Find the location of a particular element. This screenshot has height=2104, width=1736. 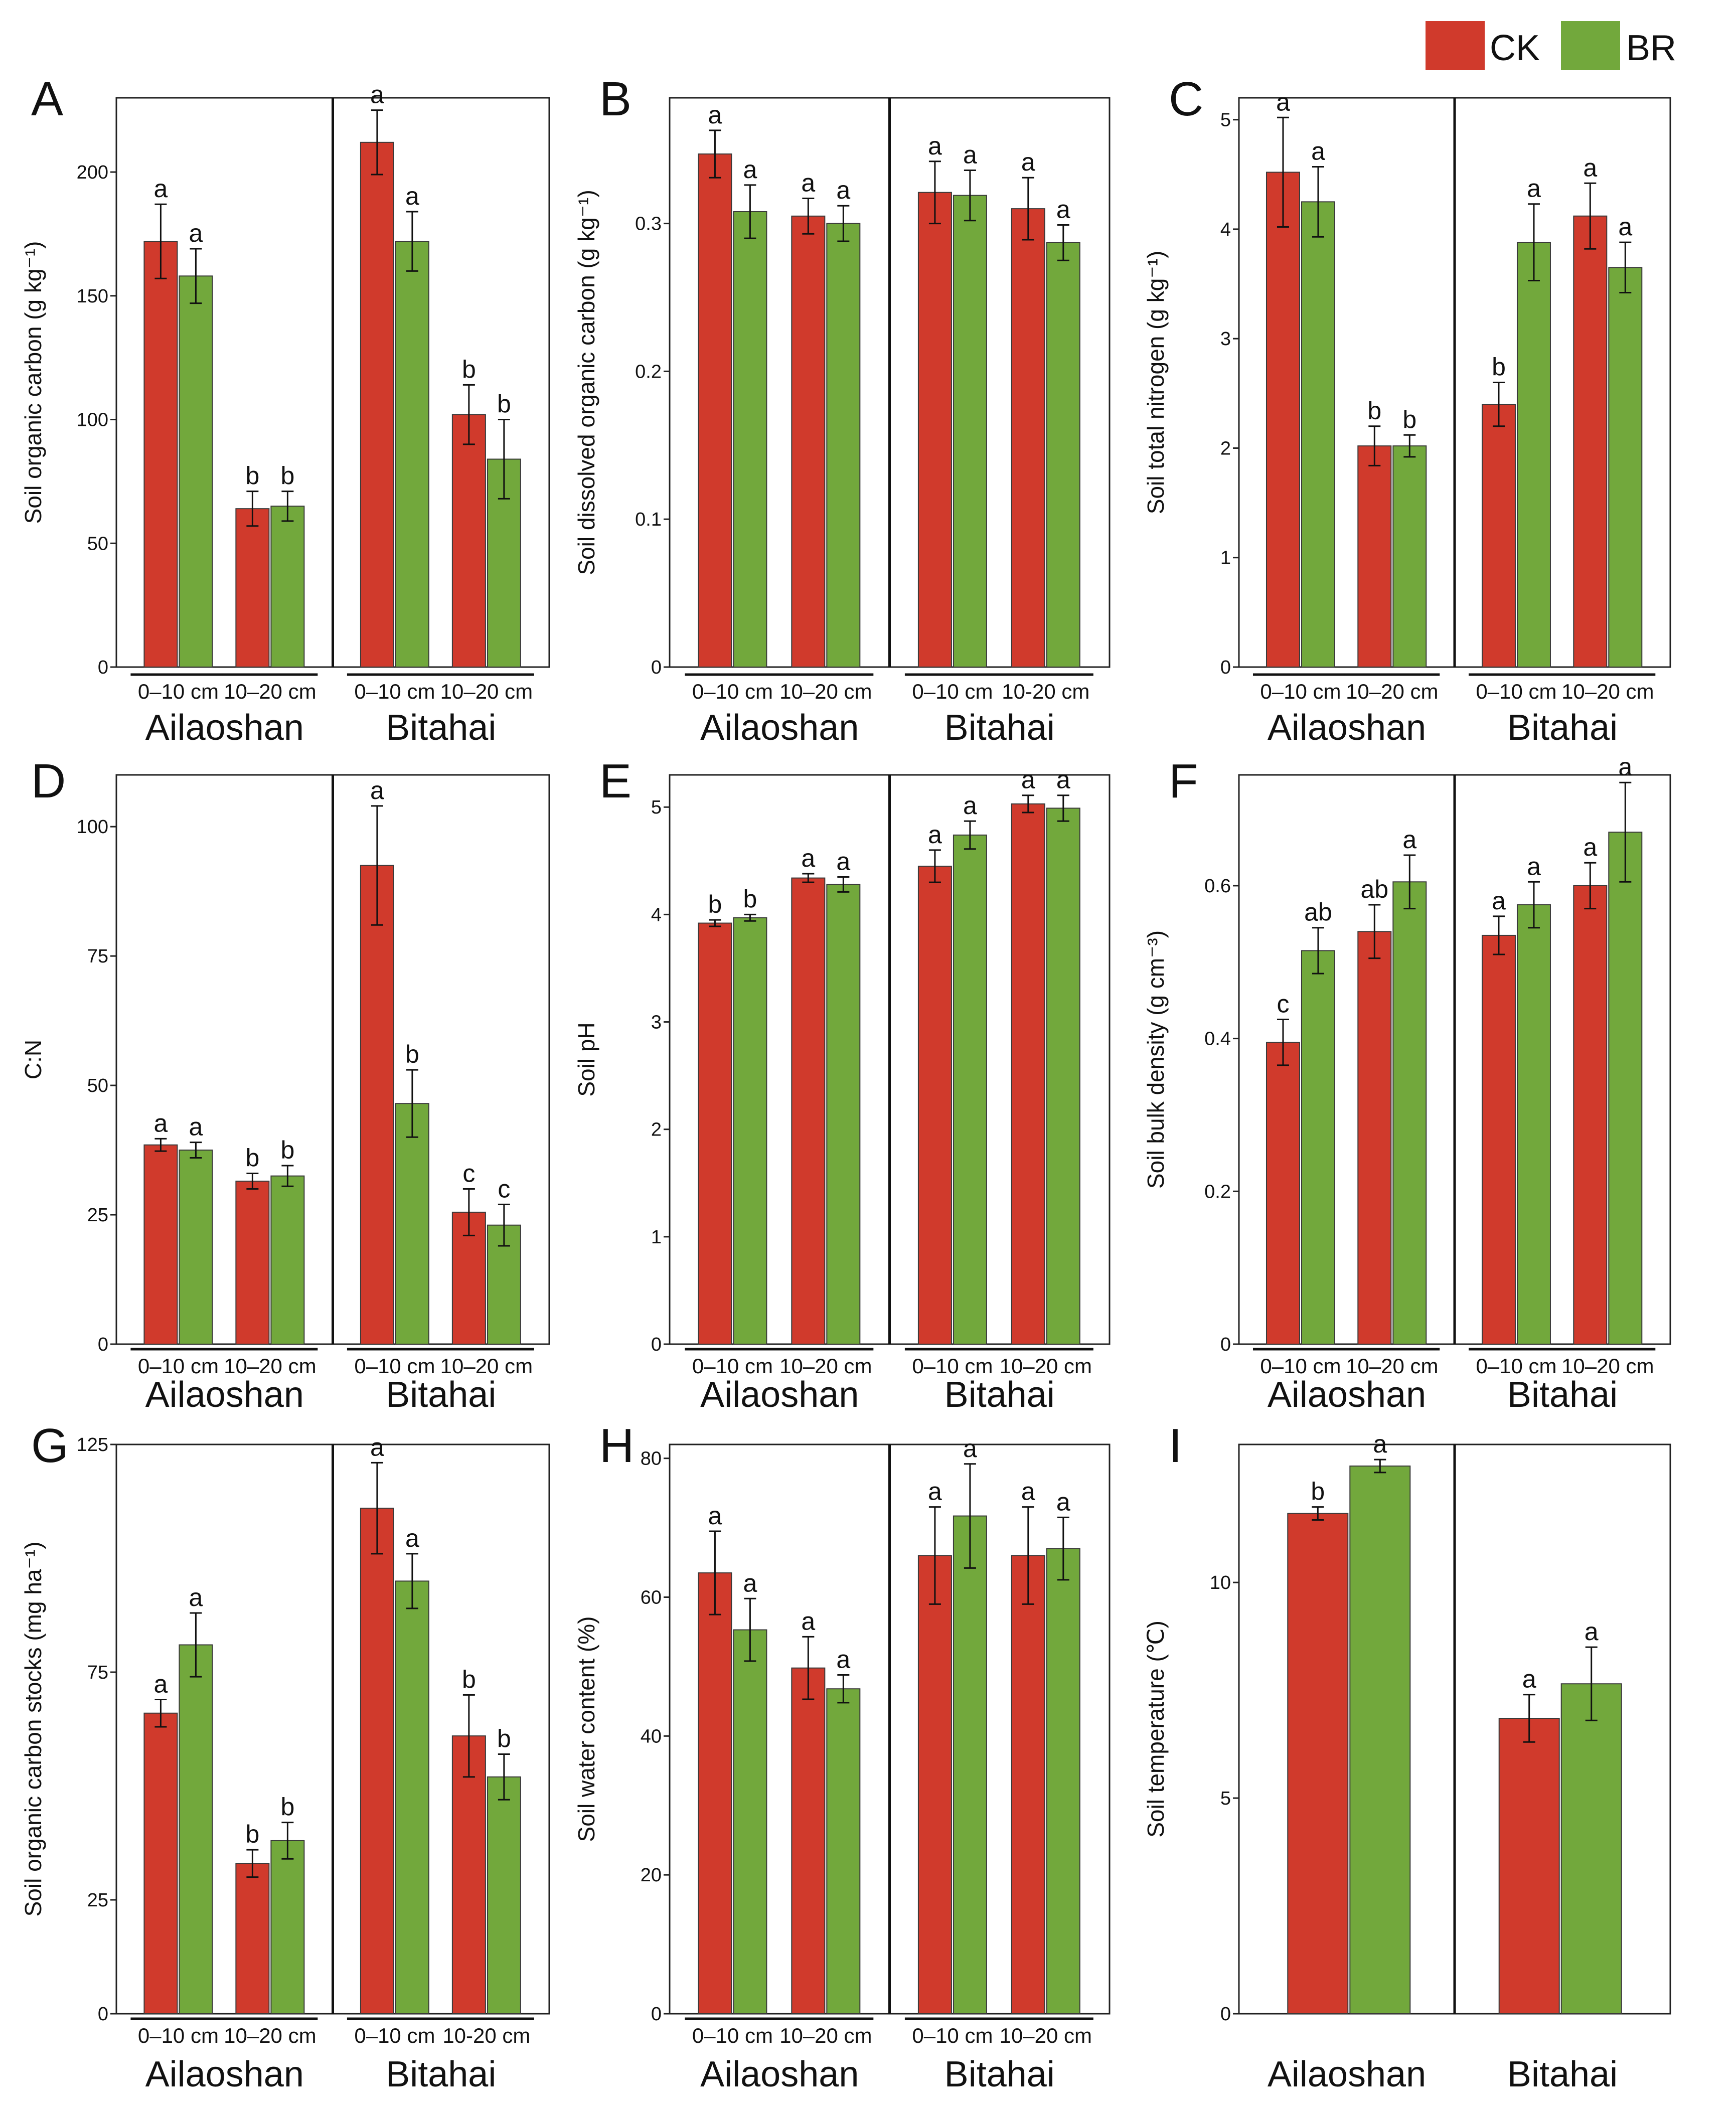

y-tick-label: 0.4 is located at coordinates (1217, 1039).